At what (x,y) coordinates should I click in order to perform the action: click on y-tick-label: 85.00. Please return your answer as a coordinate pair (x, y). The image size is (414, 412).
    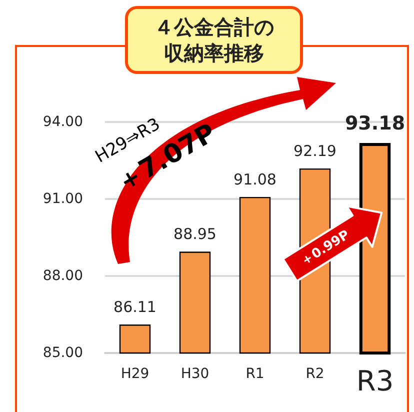
    Looking at the image, I should click on (62, 353).